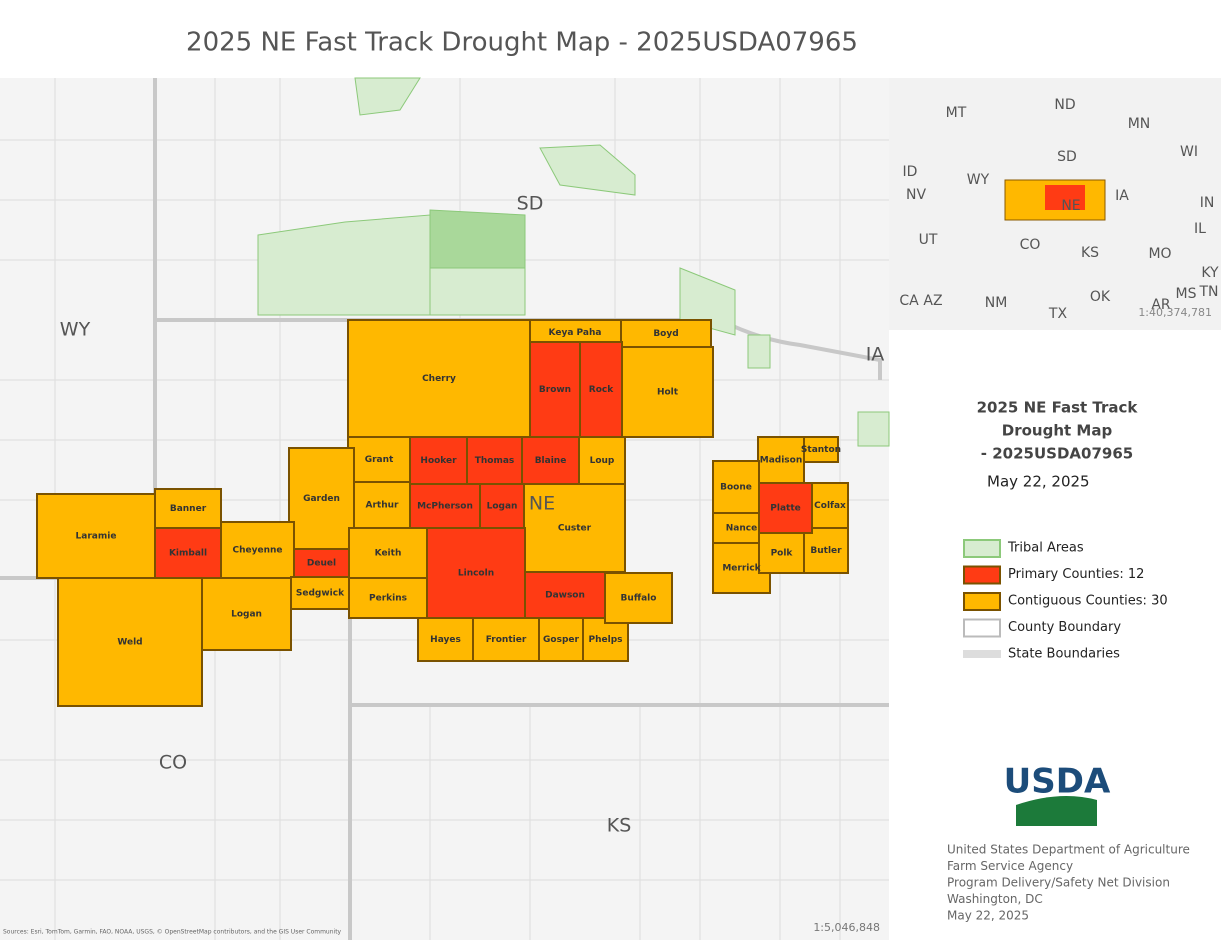 The width and height of the screenshot is (1221, 944). I want to click on county-label: Merrick, so click(741, 569).